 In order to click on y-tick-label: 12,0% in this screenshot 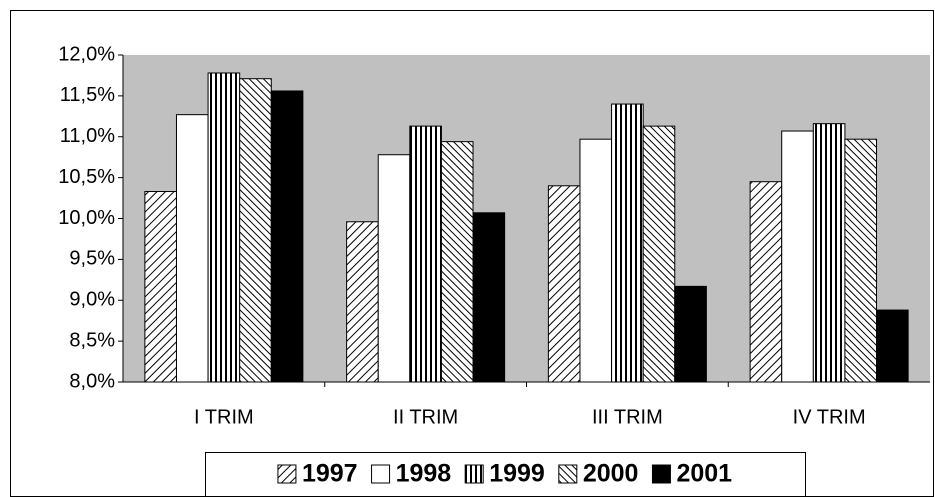, I will do `click(86, 54)`.